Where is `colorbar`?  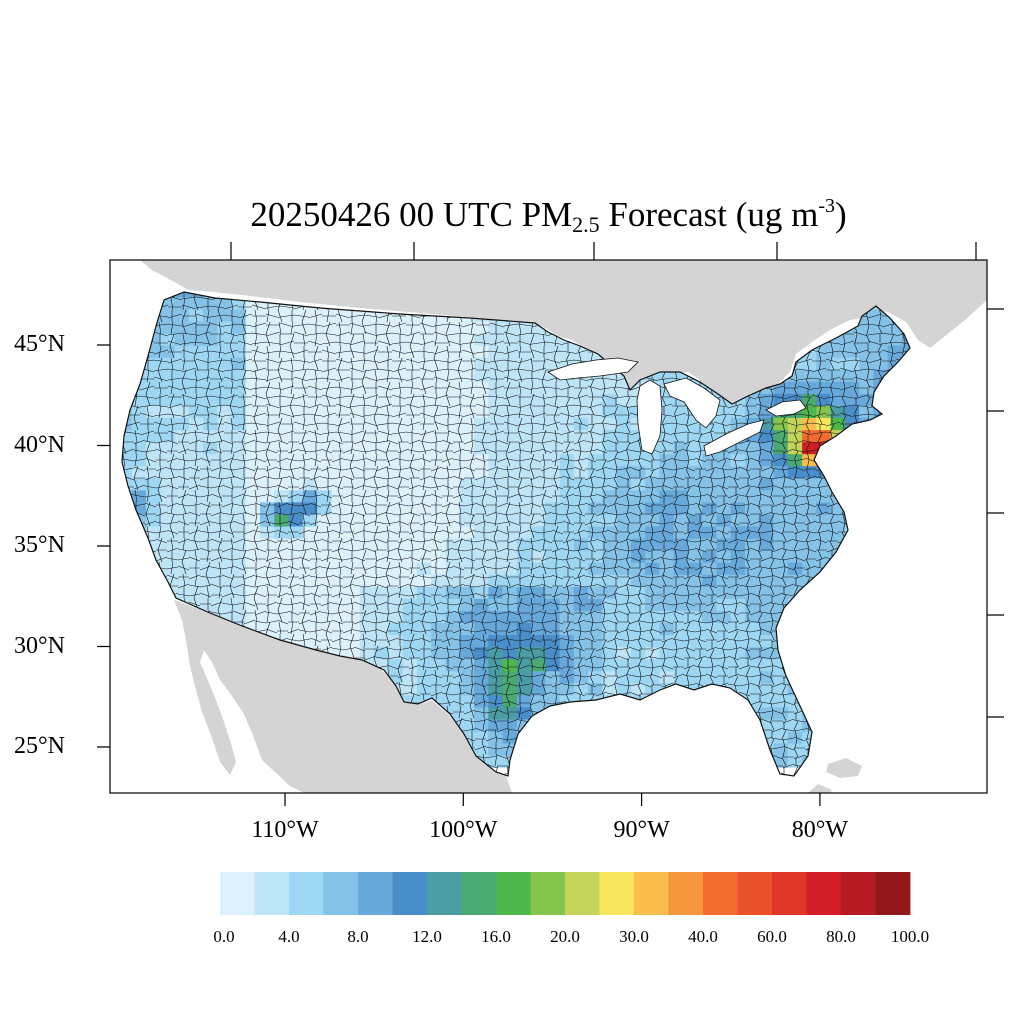 colorbar is located at coordinates (565, 893).